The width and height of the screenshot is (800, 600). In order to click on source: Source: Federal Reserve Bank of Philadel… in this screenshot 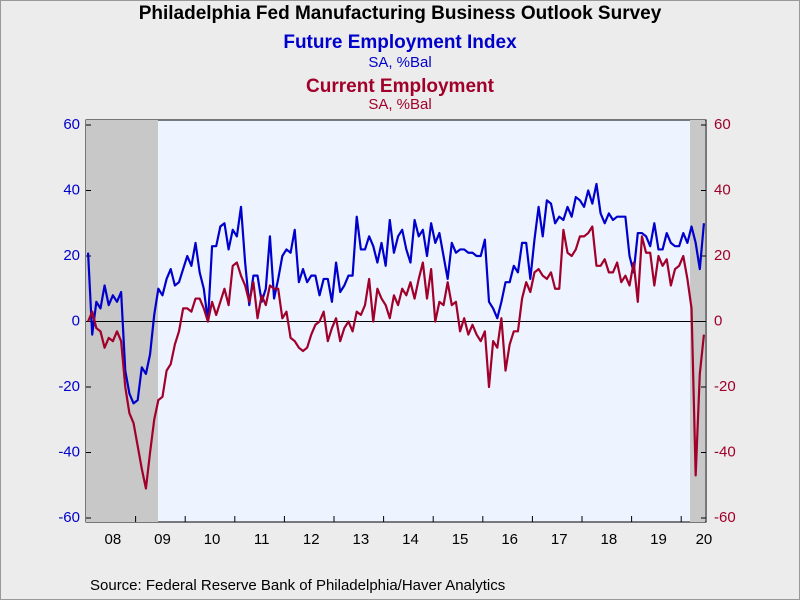, I will do `click(297, 585)`.